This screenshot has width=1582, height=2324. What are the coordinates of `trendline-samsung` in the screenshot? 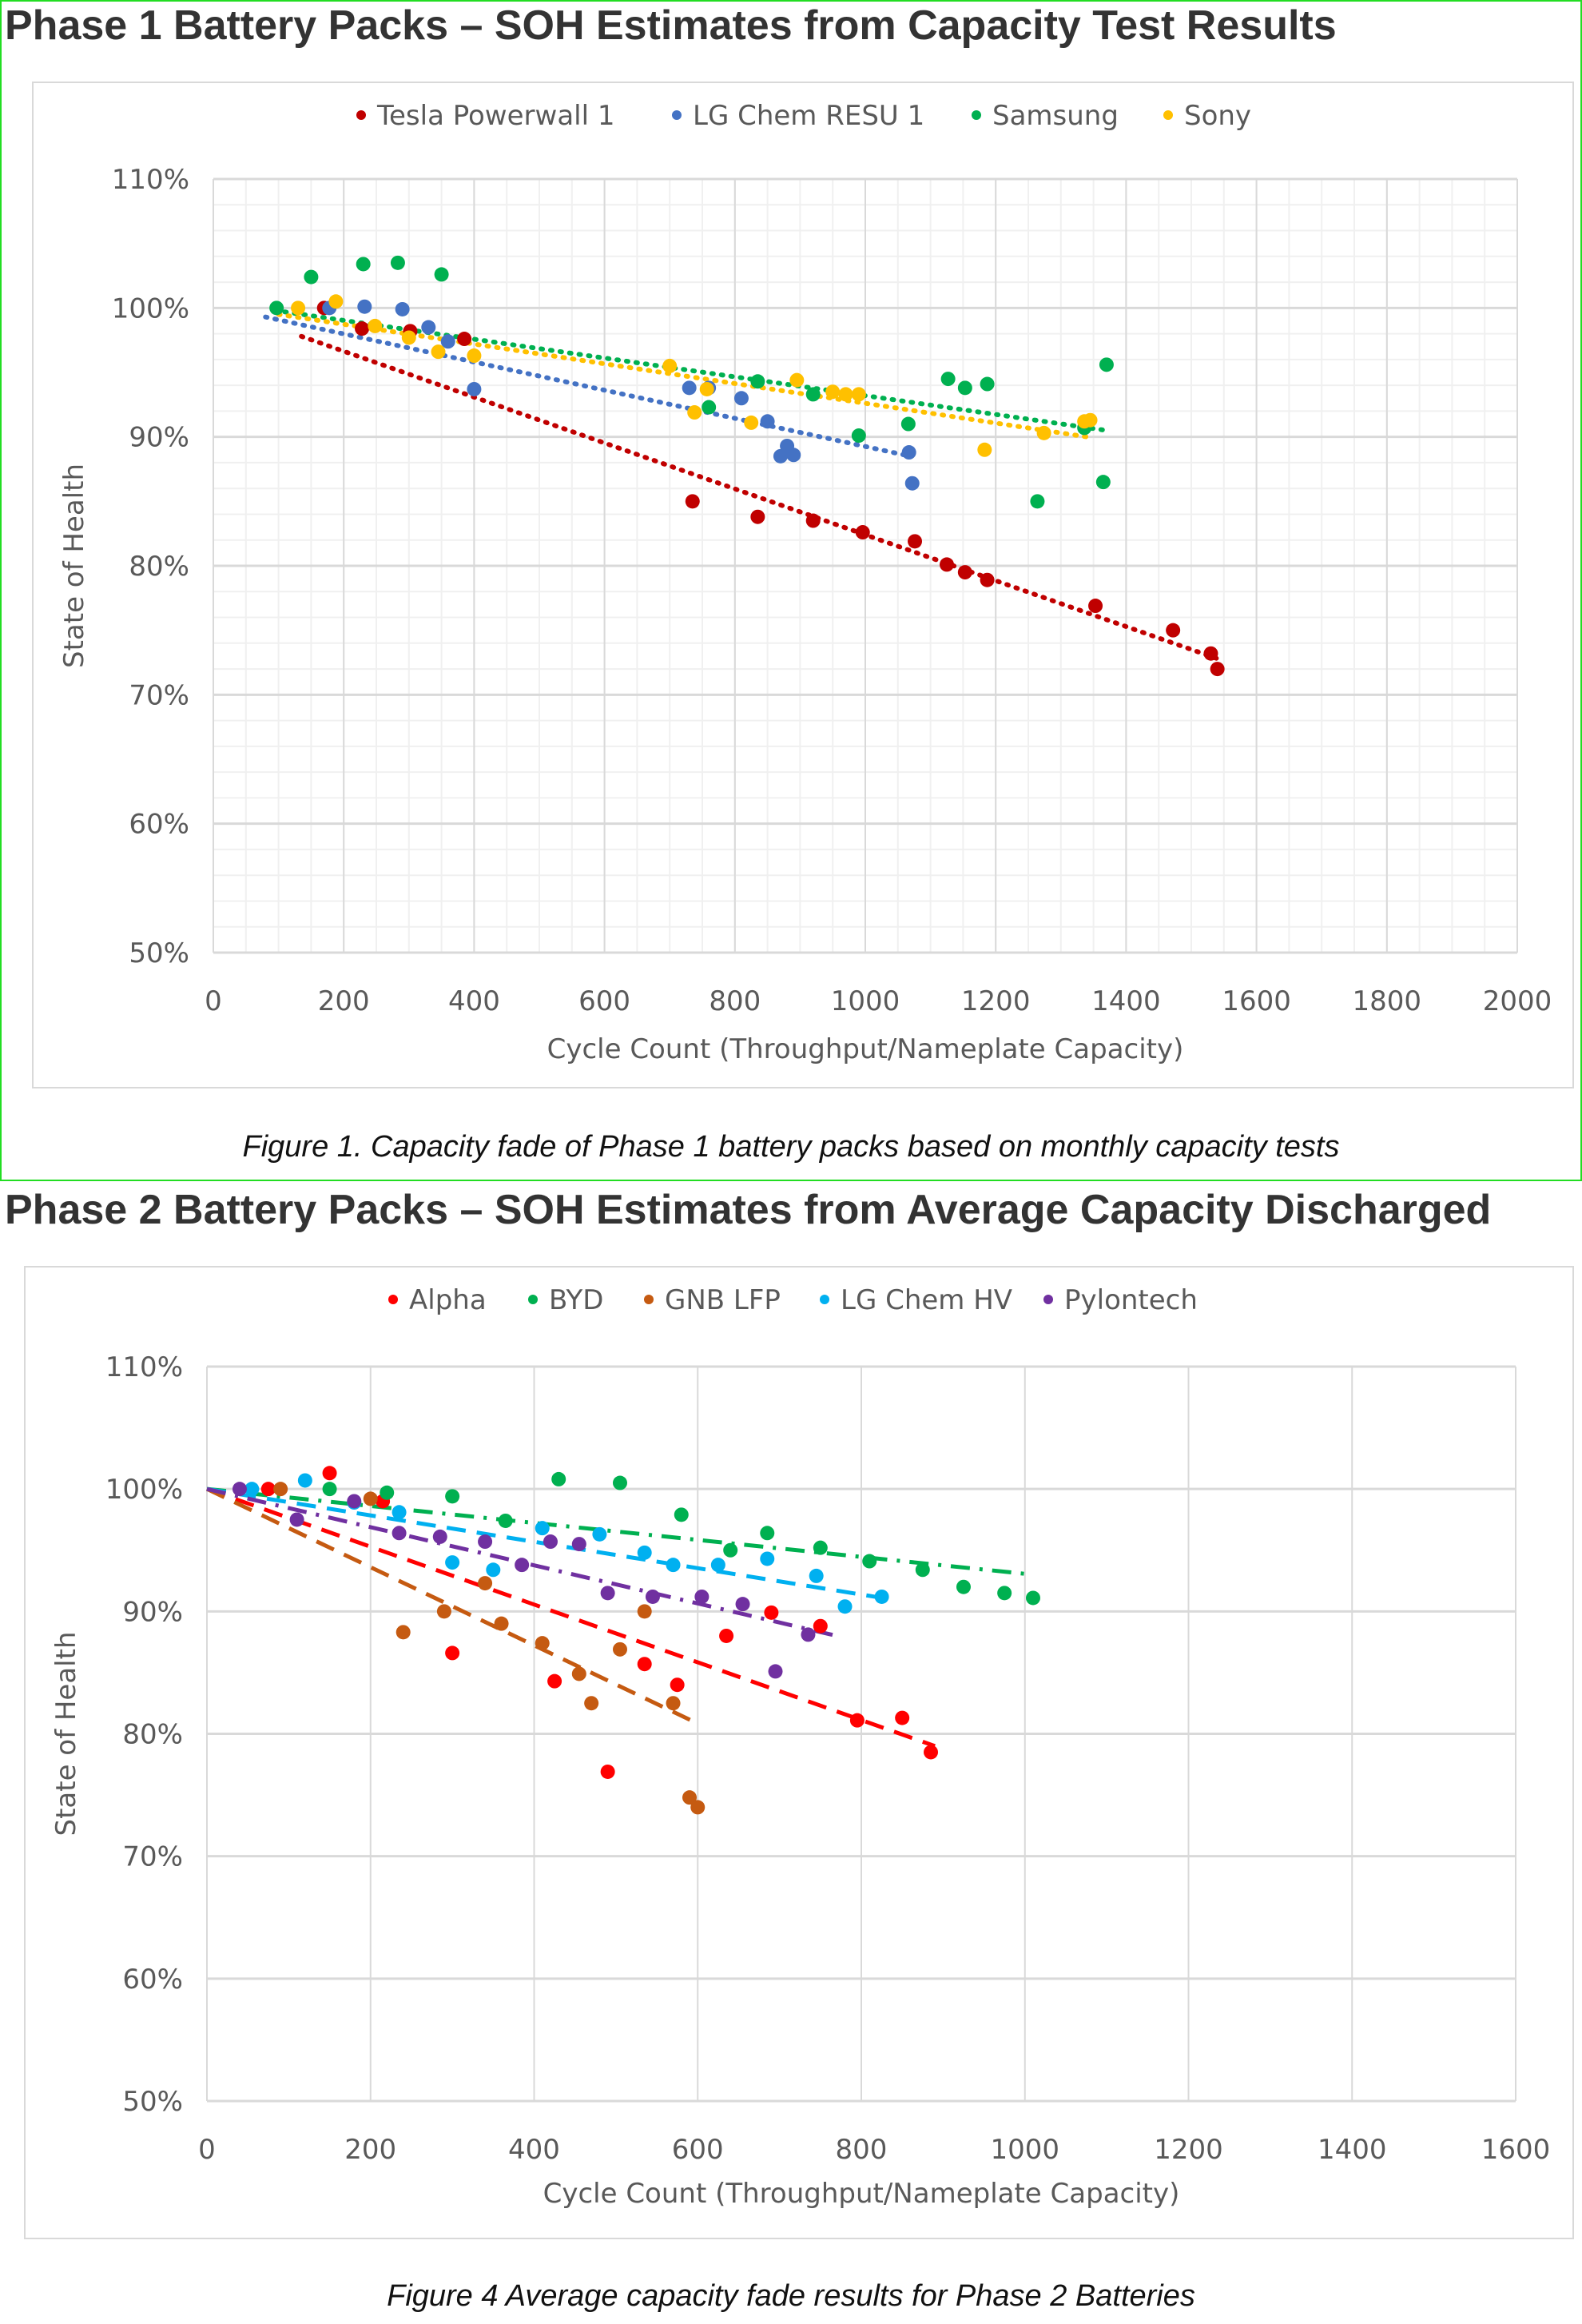 It's located at (690, 370).